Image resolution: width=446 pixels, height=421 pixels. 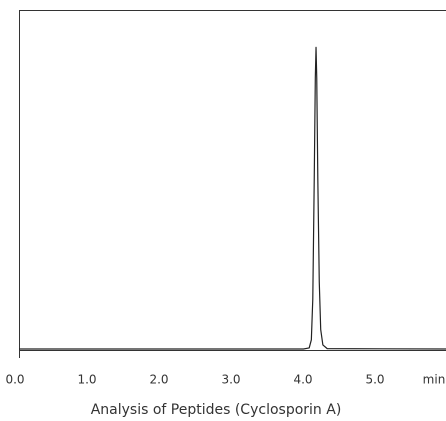 I want to click on x-tick-label: 4.0, so click(x=302, y=380).